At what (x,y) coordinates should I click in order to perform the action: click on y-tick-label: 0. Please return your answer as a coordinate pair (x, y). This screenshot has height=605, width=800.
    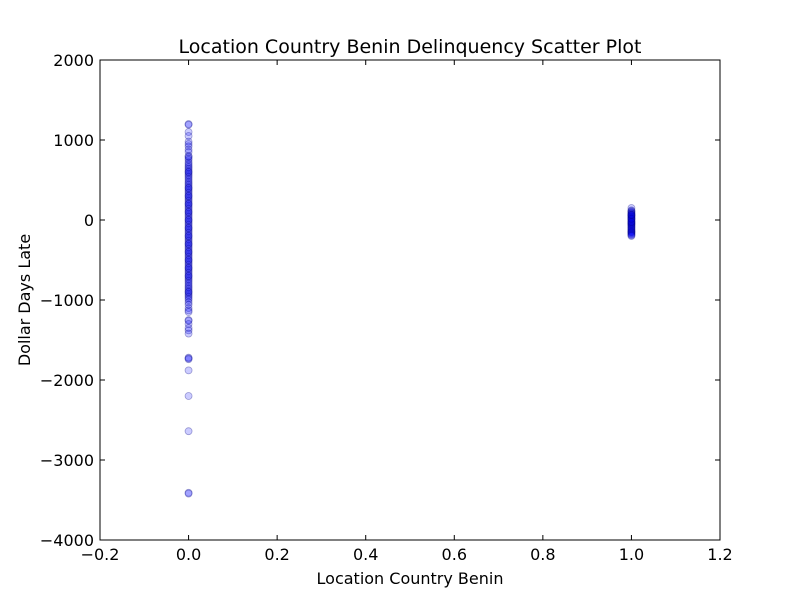
    Looking at the image, I should click on (89, 220).